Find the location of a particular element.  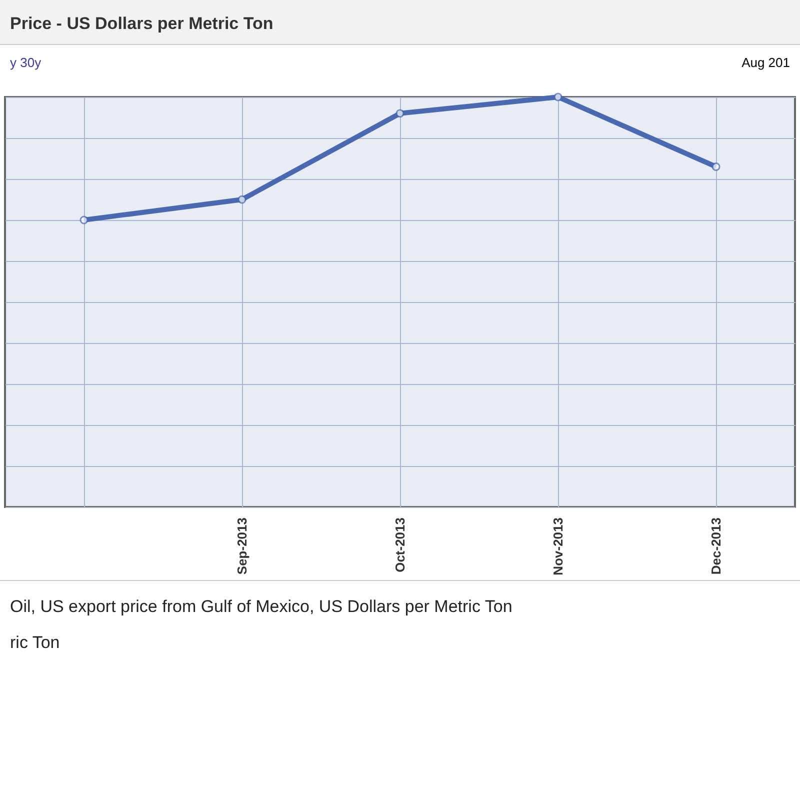

x-tick-label: Nov-2013 is located at coordinates (558, 547).